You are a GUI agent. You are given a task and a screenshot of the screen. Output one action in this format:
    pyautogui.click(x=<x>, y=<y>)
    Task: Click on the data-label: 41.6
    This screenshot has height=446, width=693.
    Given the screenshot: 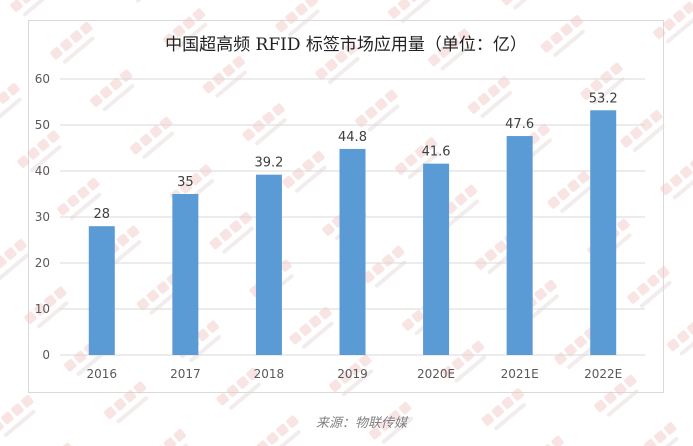 What is the action you would take?
    pyautogui.click(x=436, y=152)
    